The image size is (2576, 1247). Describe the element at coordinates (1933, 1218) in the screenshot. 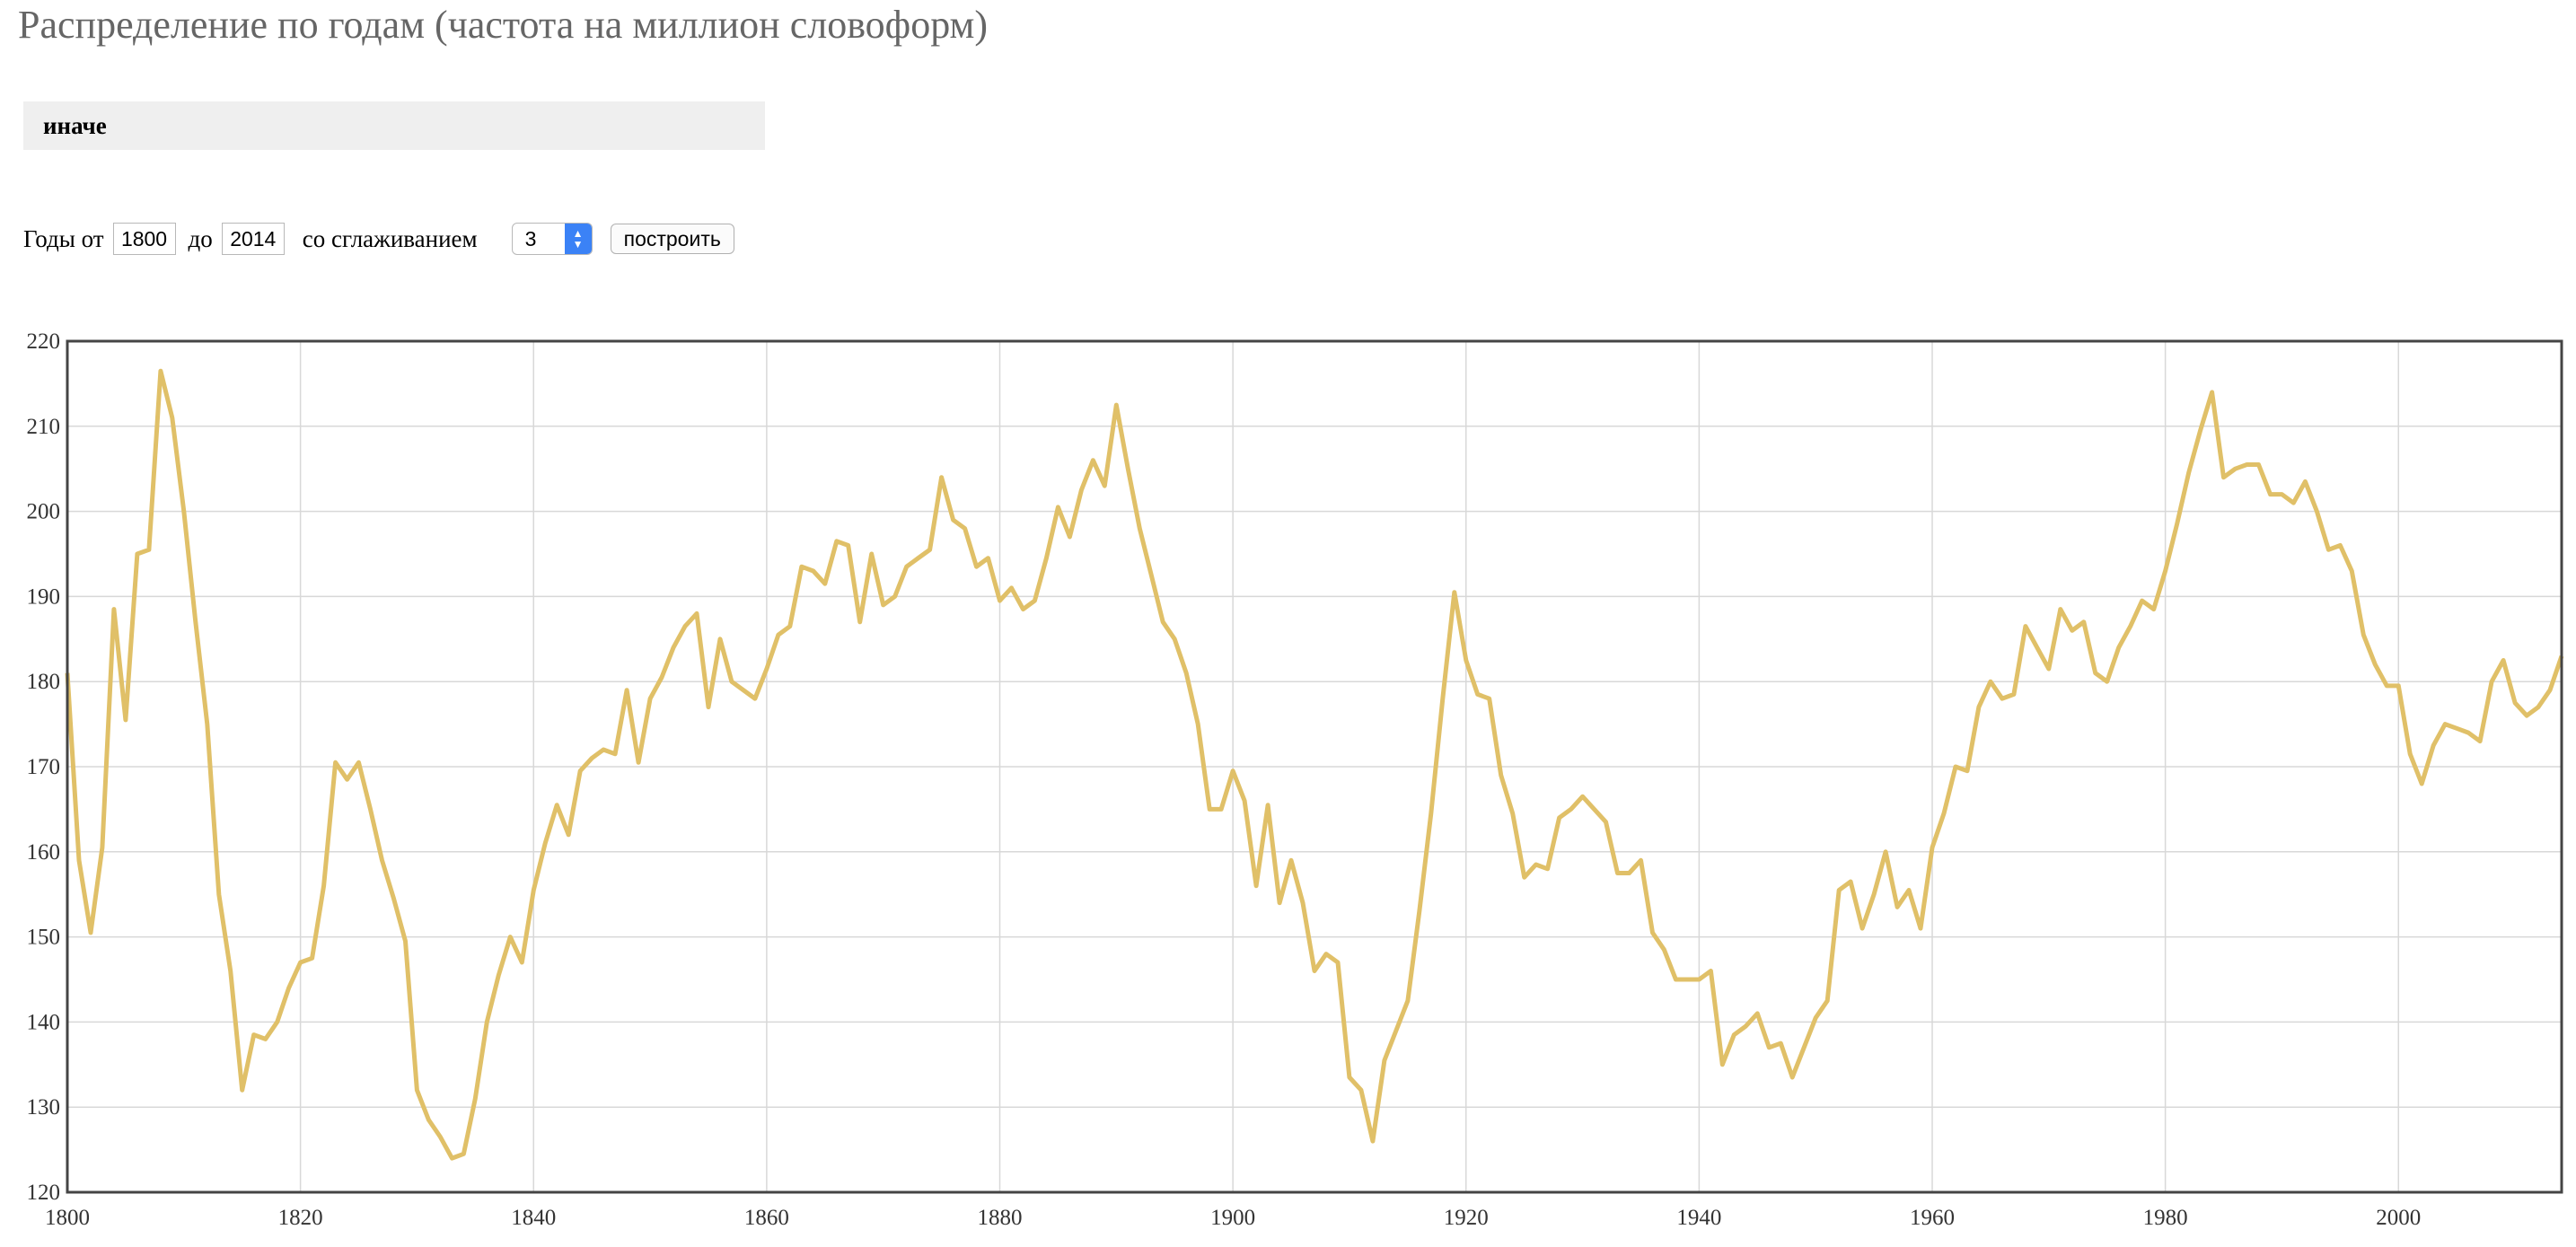

I see `x-tick-label: 1960` at that location.